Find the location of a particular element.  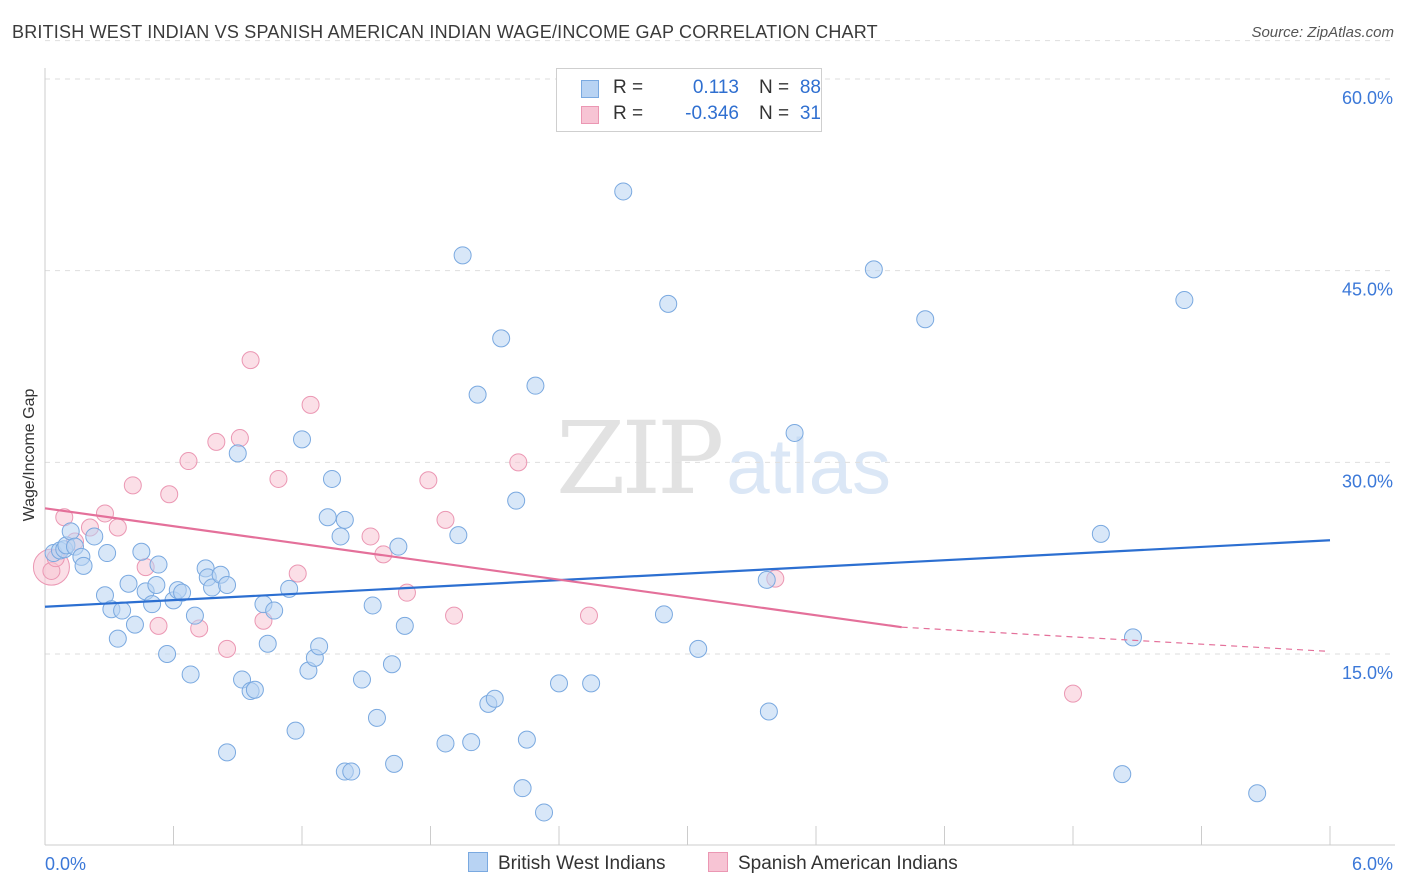

watermark-zip: ZIP is located at coordinates (640, 458).